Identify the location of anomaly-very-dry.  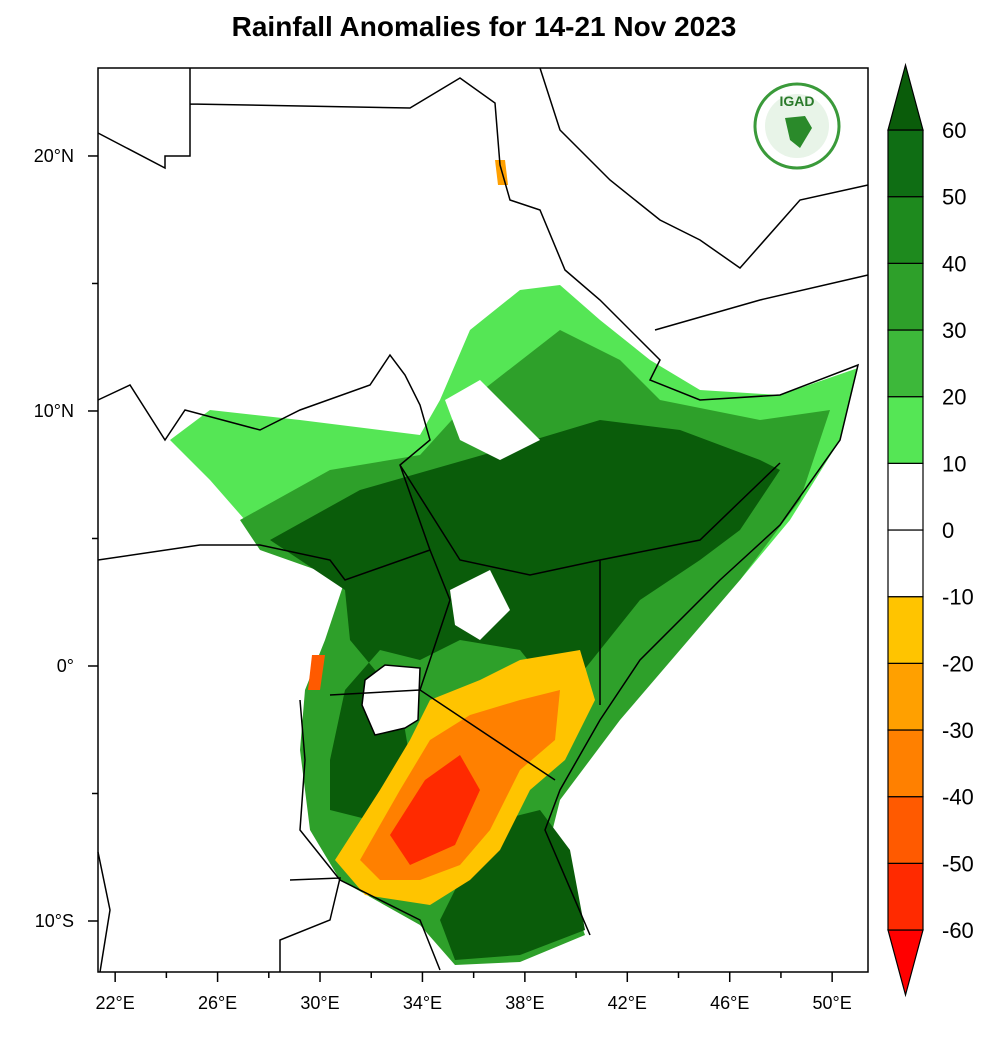
(435, 810).